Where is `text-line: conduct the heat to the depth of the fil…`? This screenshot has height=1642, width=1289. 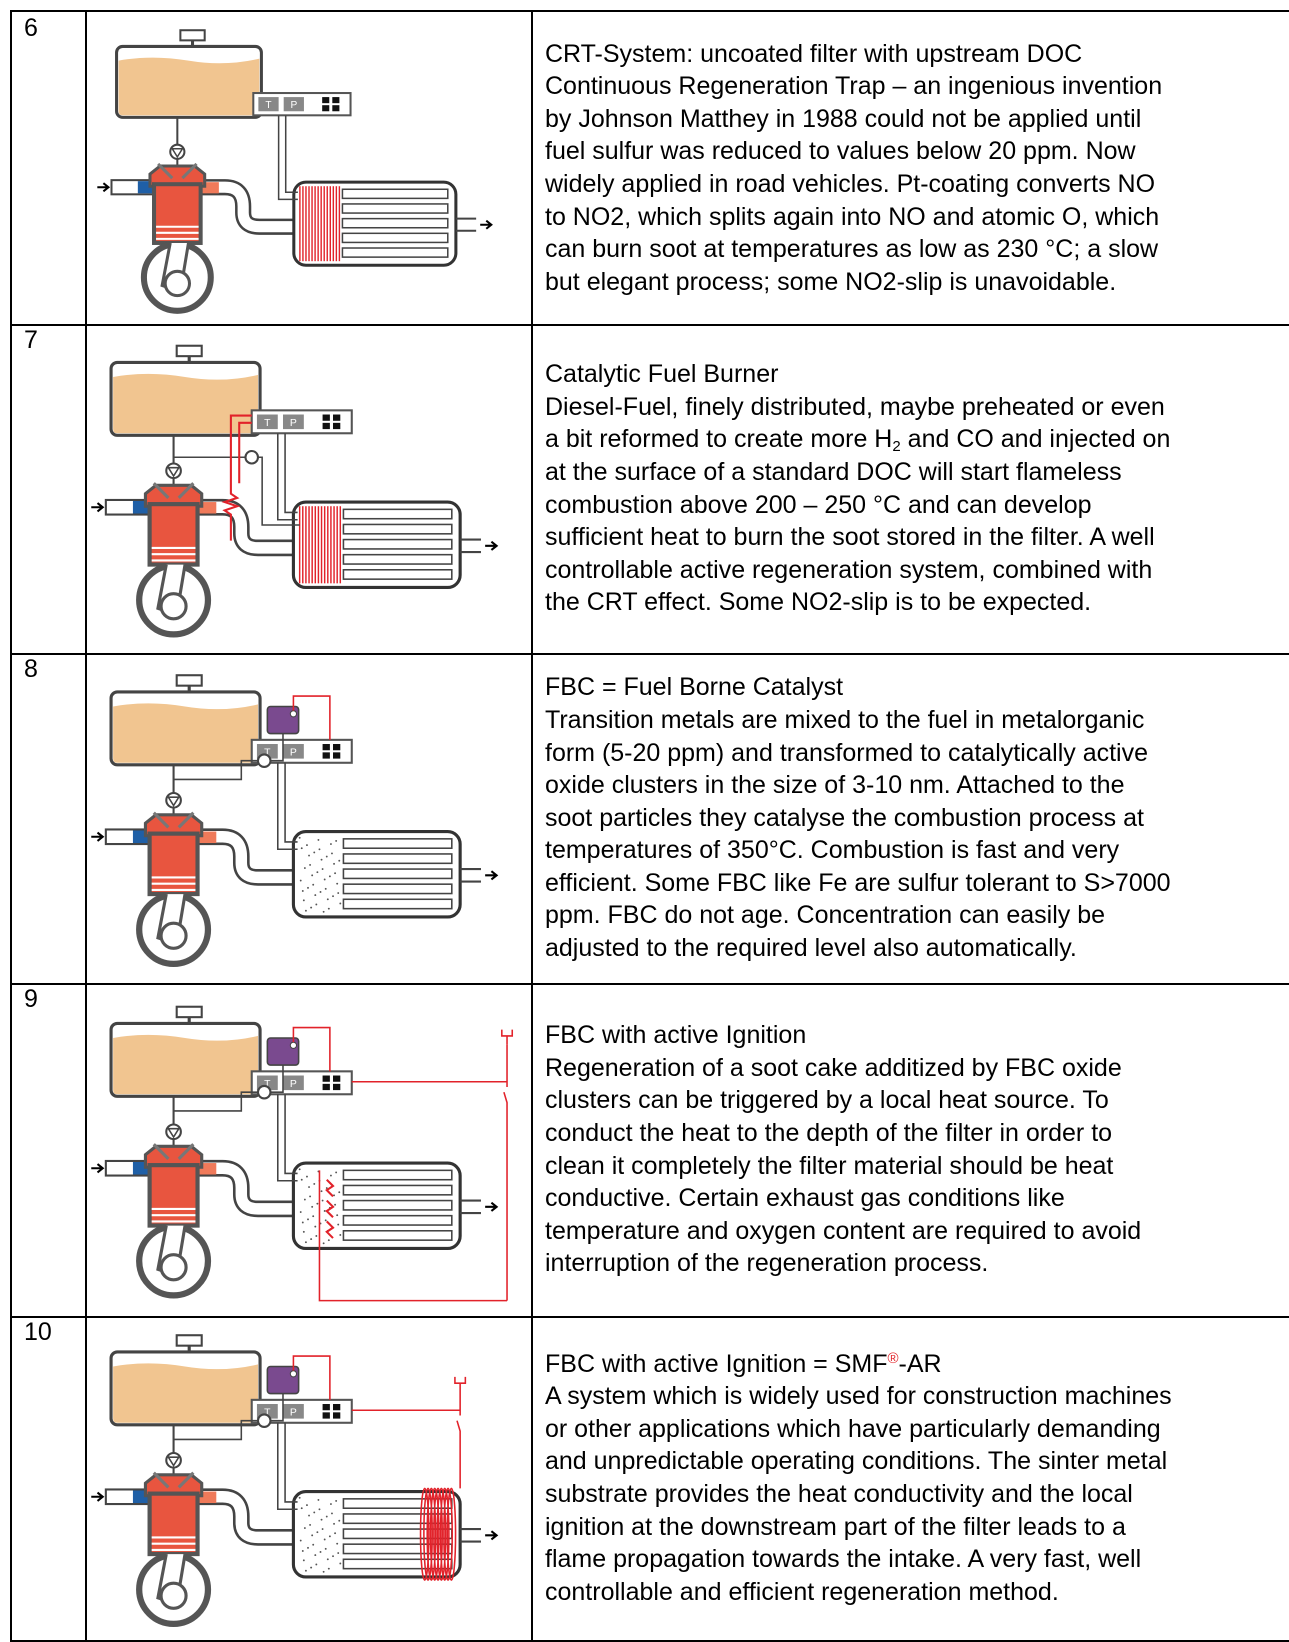 text-line: conduct the heat to the depth of the fil… is located at coordinates (829, 1132).